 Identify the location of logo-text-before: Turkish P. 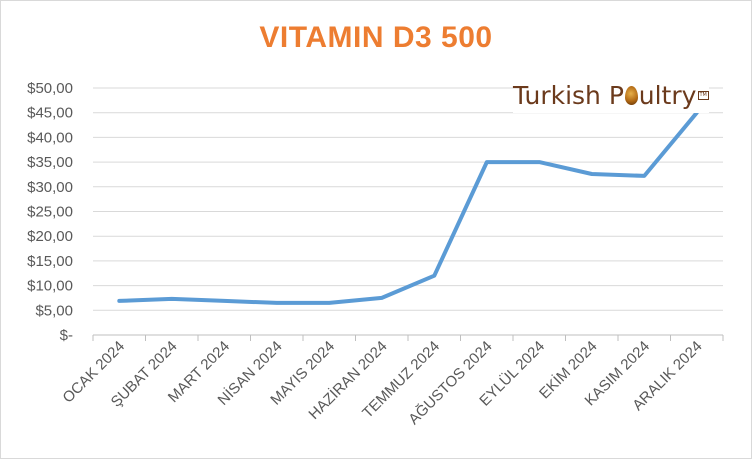
(568, 95).